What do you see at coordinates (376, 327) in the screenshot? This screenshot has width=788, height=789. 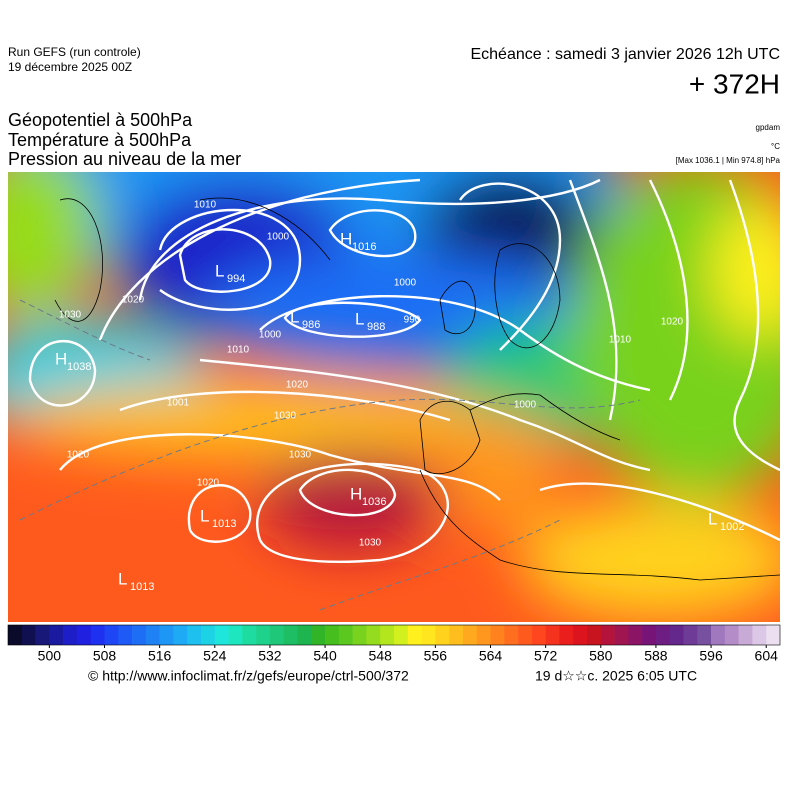 I see `pressure-center-value: 988` at bounding box center [376, 327].